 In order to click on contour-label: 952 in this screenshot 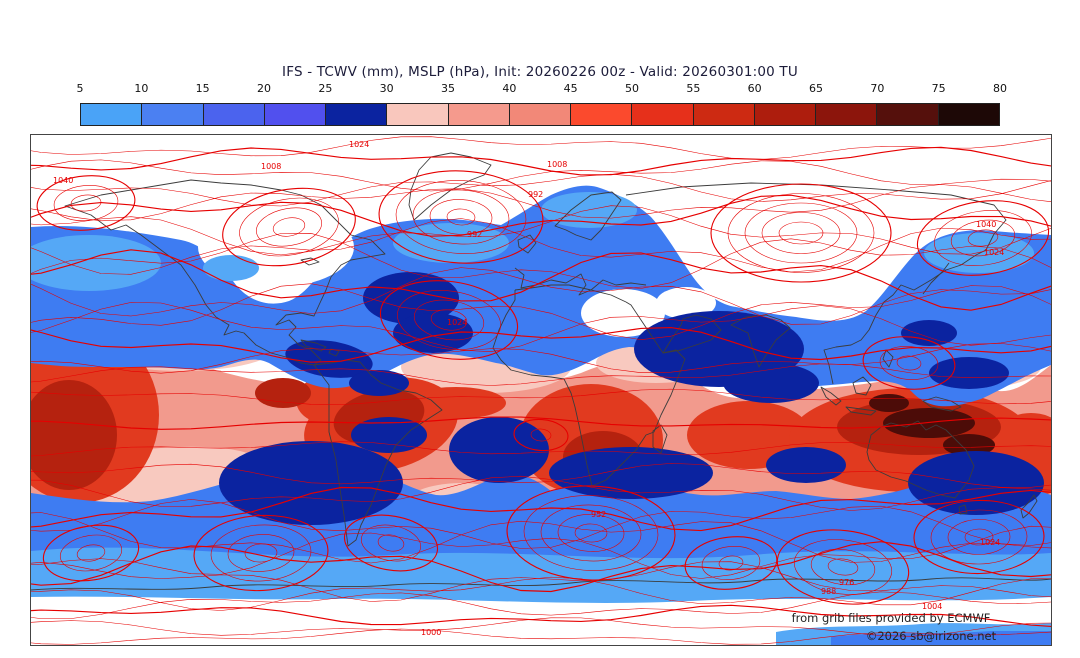, I will do `click(598, 514)`.